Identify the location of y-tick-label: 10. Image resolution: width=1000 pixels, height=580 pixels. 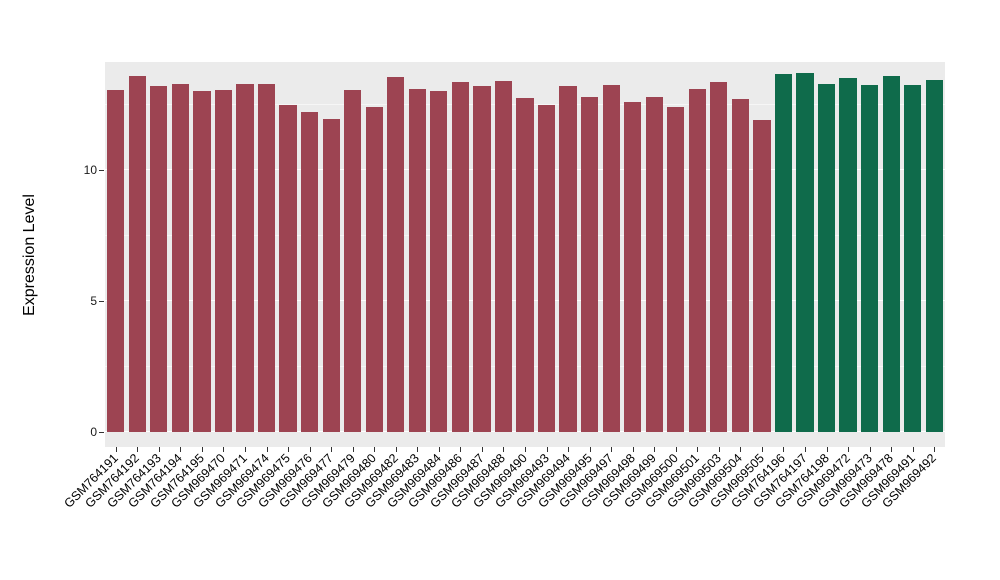
(90, 170).